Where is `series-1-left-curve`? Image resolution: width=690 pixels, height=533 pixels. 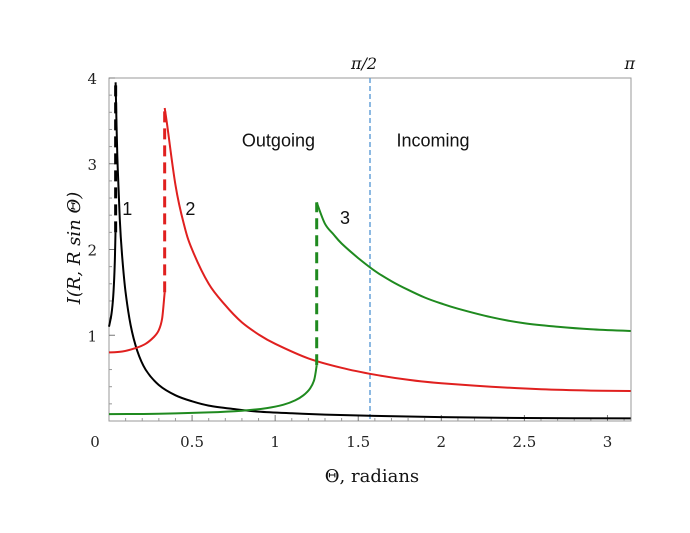 series-1-left-curve is located at coordinates (112, 279).